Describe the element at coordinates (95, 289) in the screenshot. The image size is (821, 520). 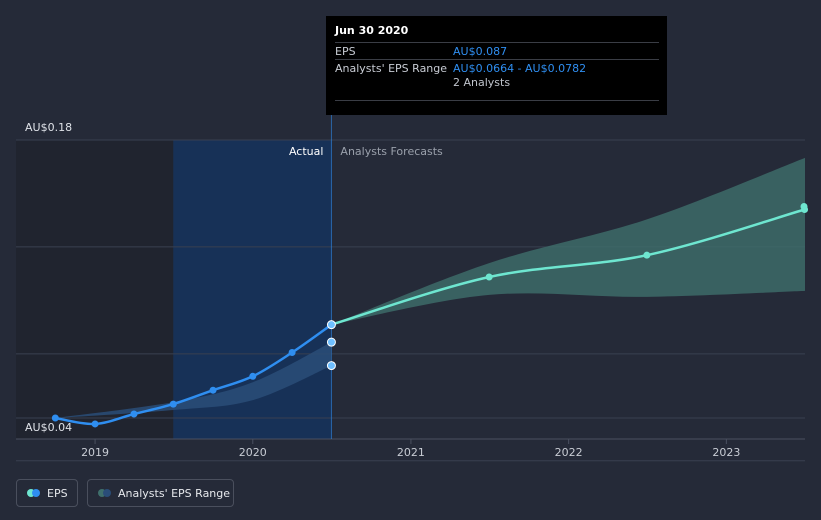
I see `past-band` at that location.